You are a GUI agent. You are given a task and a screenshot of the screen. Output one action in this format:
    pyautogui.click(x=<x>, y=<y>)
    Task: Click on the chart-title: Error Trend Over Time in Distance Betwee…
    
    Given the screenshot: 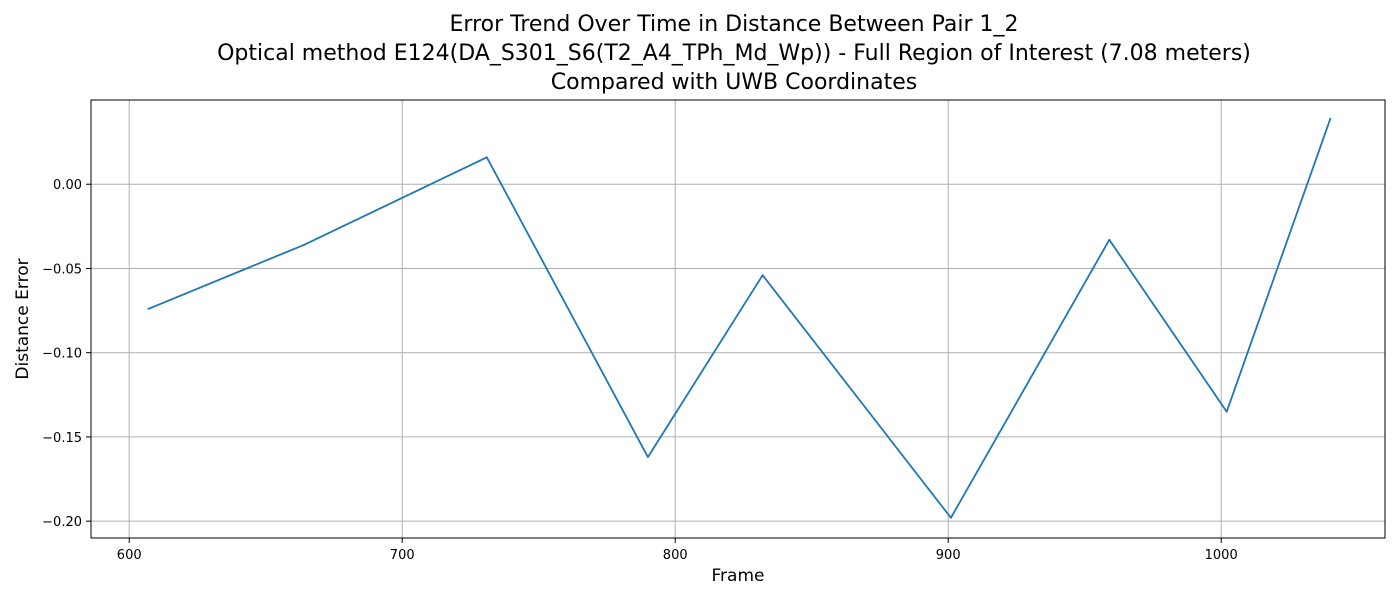 What is the action you would take?
    pyautogui.click(x=700, y=53)
    